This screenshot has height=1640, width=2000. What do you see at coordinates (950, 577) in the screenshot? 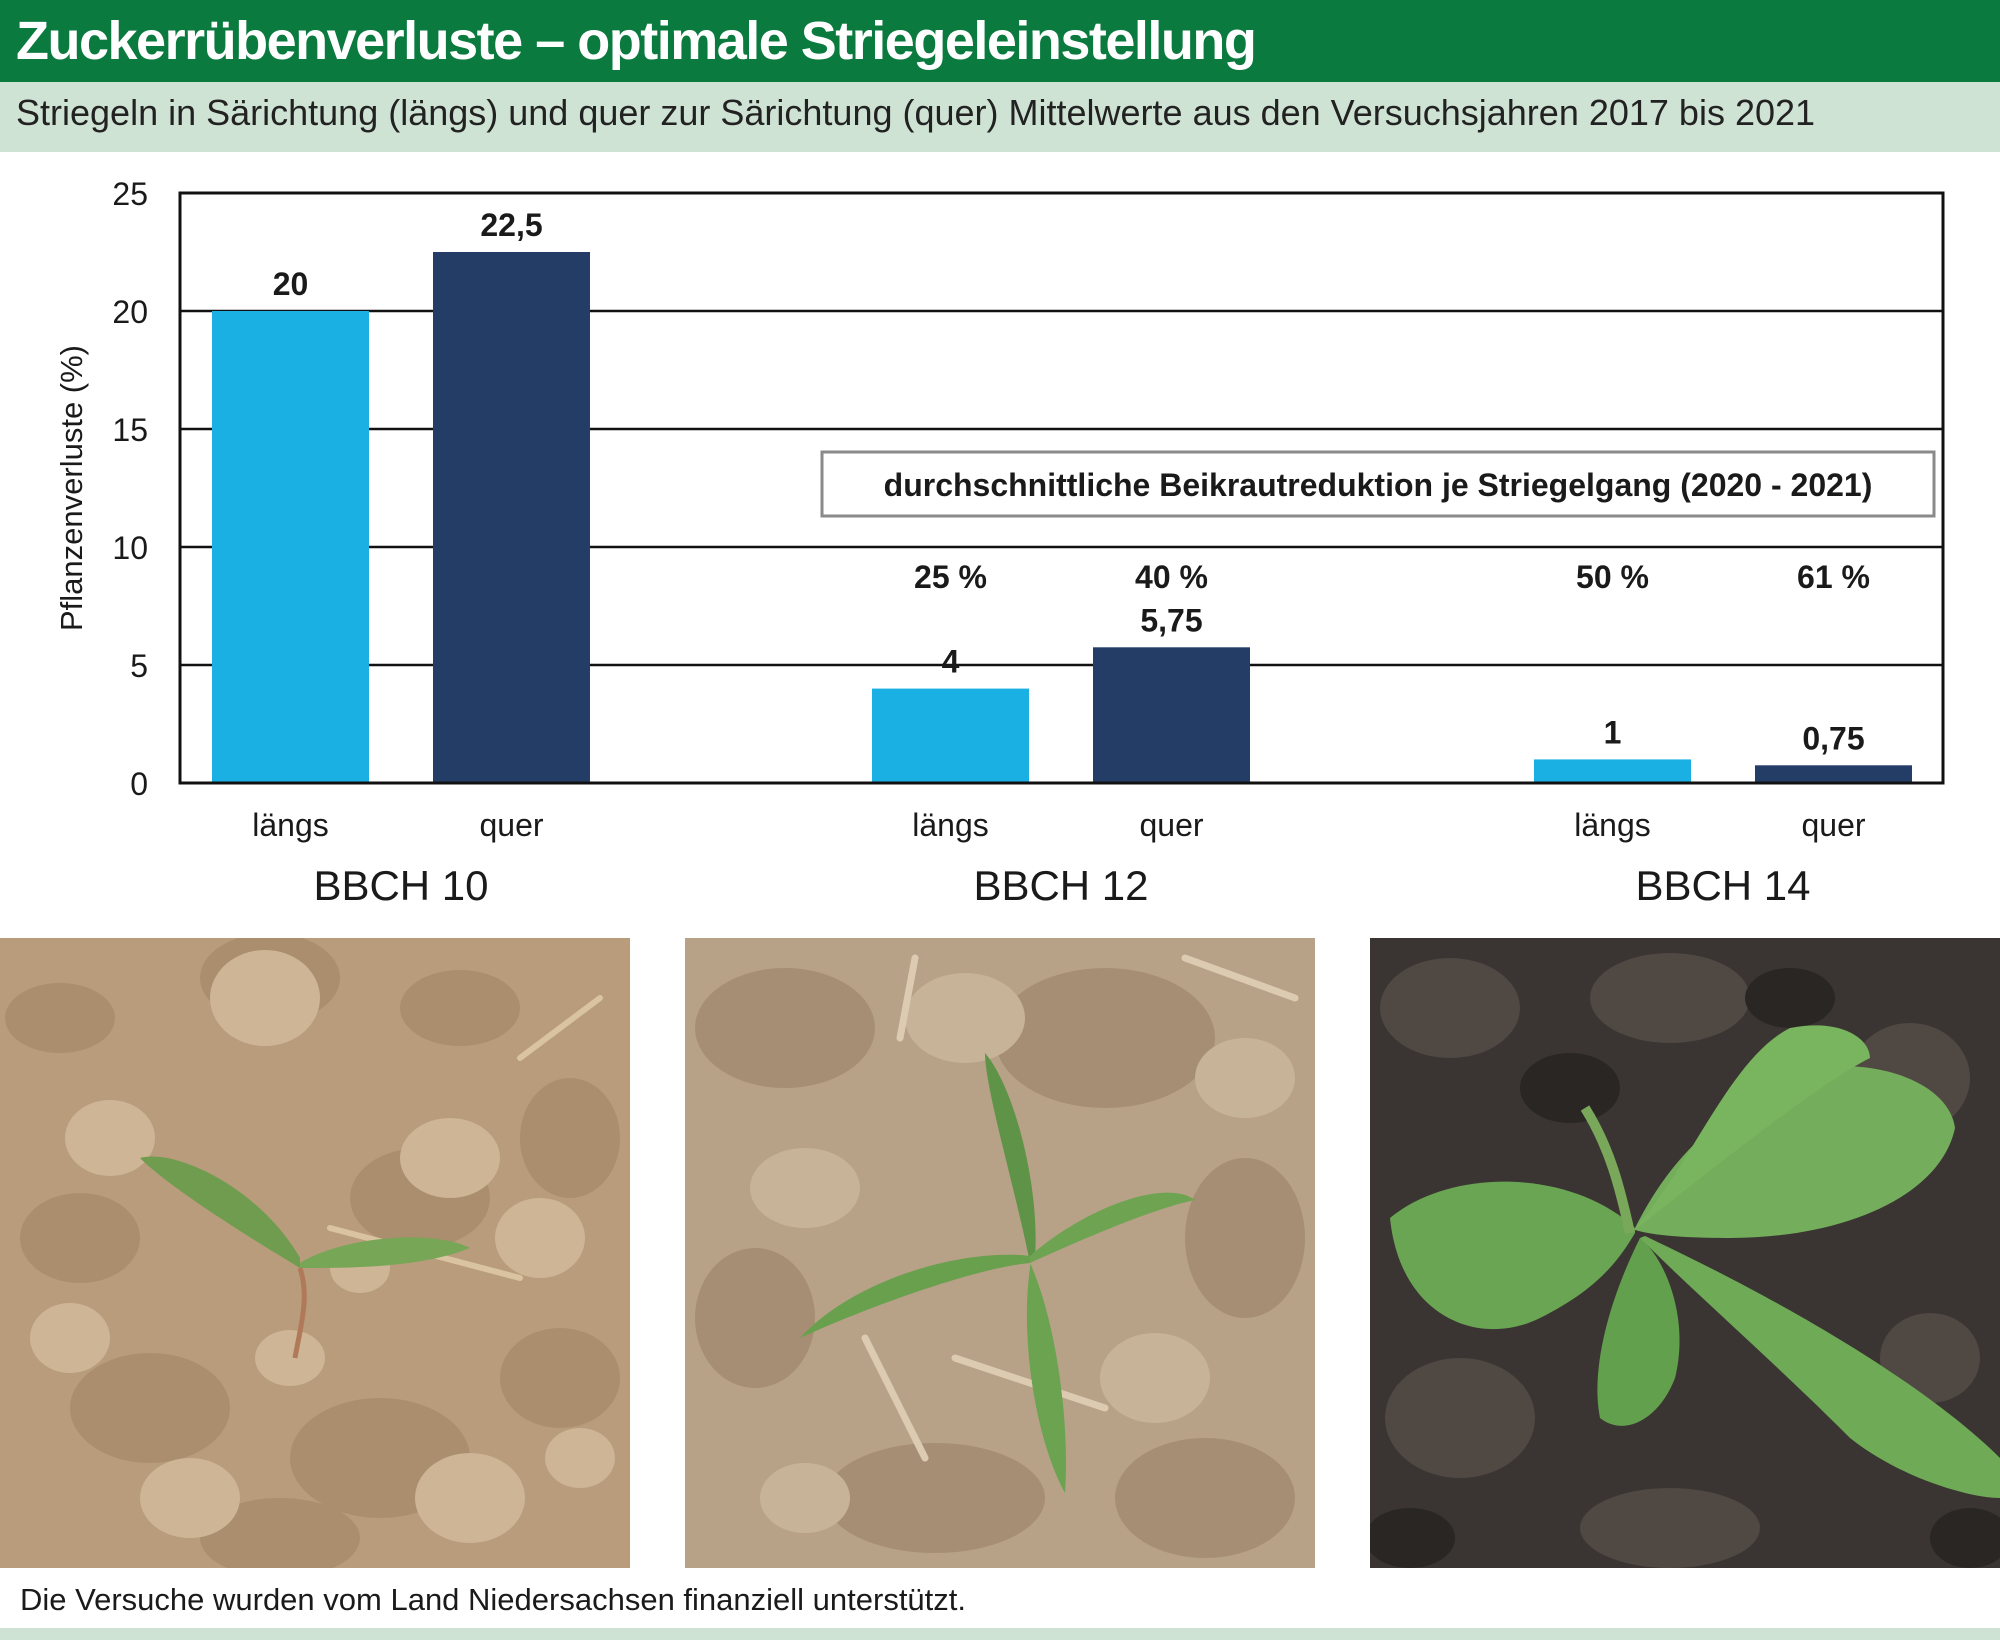
I see `weed-reduction-label: 25 %` at bounding box center [950, 577].